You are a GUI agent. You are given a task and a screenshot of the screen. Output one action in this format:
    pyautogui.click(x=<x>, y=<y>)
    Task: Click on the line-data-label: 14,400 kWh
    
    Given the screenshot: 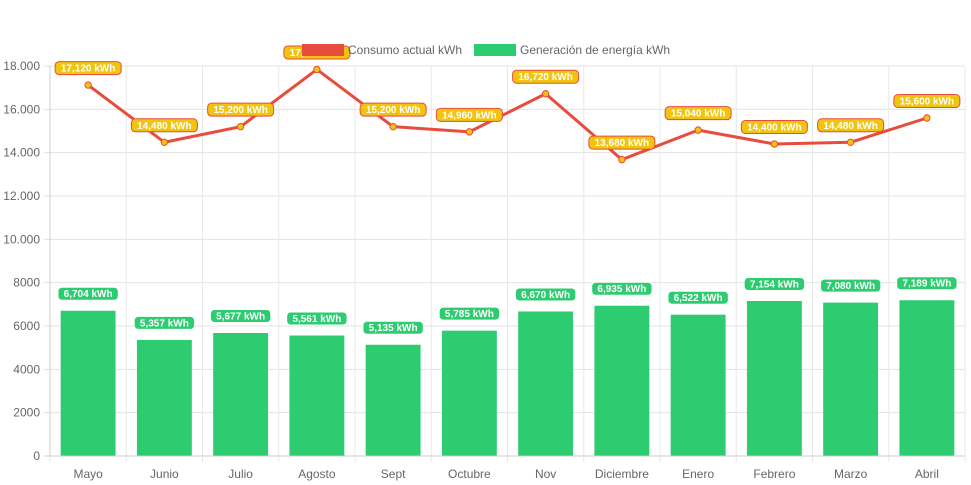 What is the action you would take?
    pyautogui.click(x=774, y=128)
    